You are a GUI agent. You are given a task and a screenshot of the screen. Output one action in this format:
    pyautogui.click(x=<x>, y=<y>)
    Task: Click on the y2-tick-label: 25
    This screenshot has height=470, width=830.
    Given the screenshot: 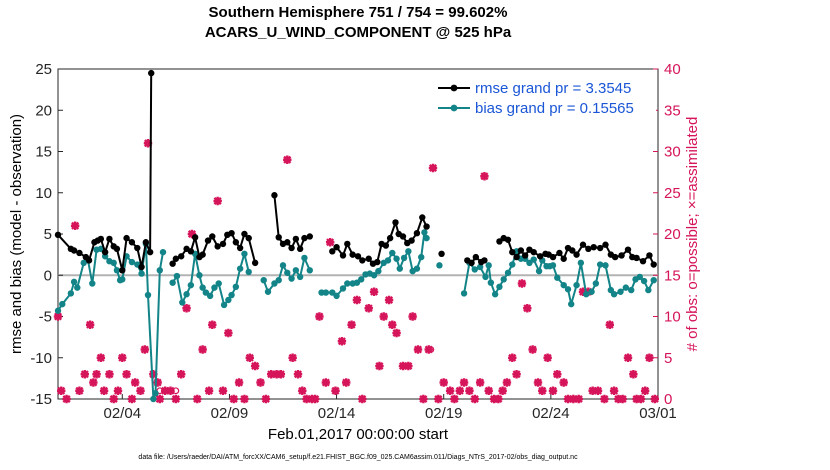 What is the action you would take?
    pyautogui.click(x=672, y=193)
    